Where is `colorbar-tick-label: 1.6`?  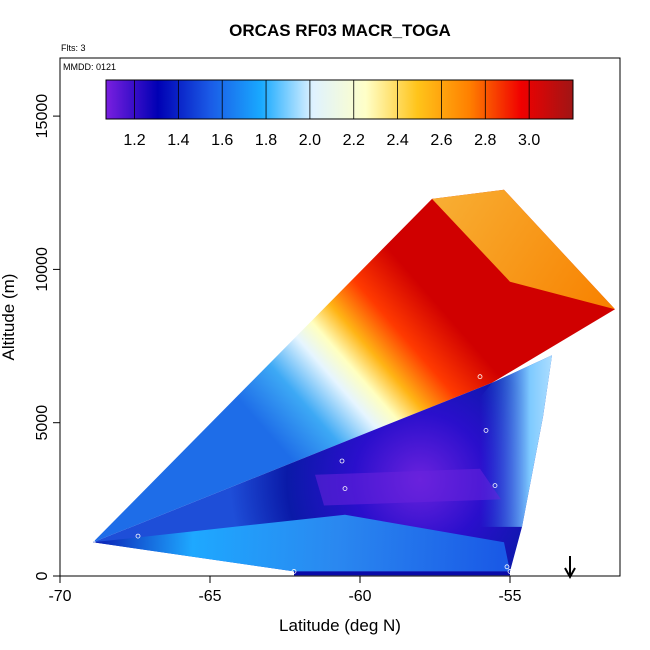
colorbar-tick-label: 1.6 is located at coordinates (222, 140).